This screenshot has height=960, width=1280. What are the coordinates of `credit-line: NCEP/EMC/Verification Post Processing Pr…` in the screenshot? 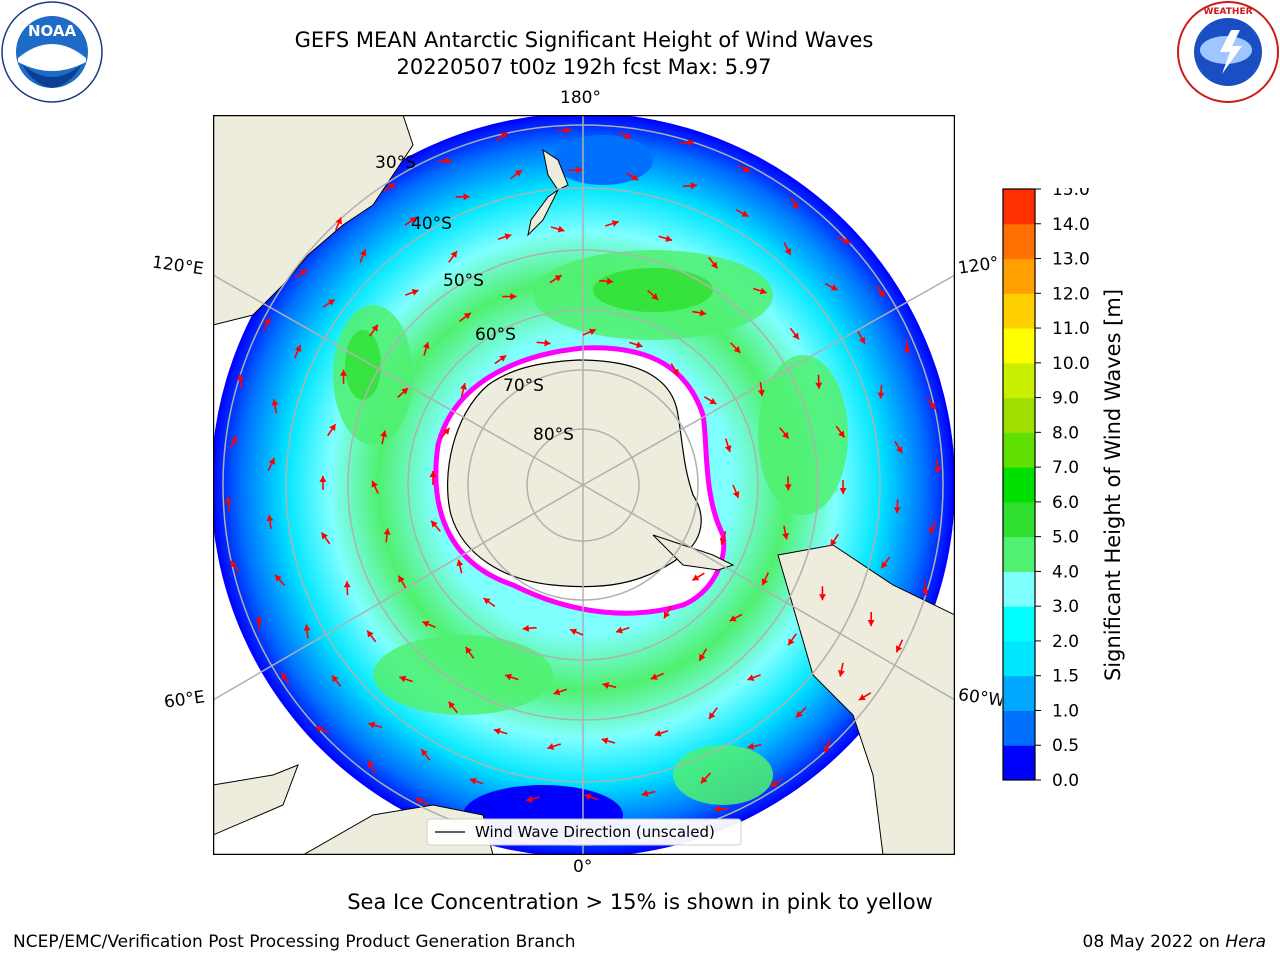 It's located at (294, 942).